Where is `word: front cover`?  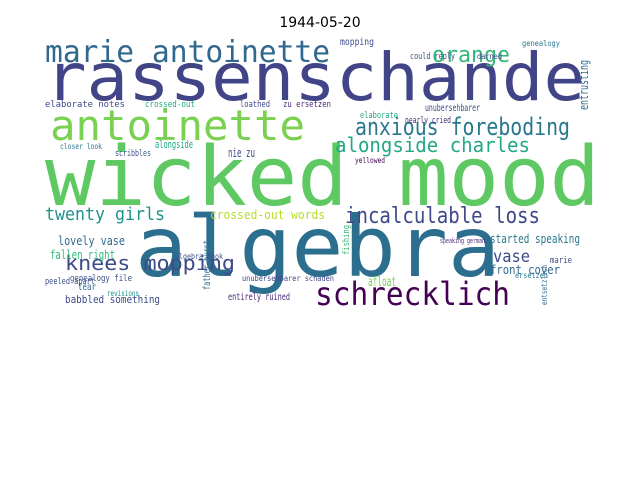 word: front cover is located at coordinates (525, 270).